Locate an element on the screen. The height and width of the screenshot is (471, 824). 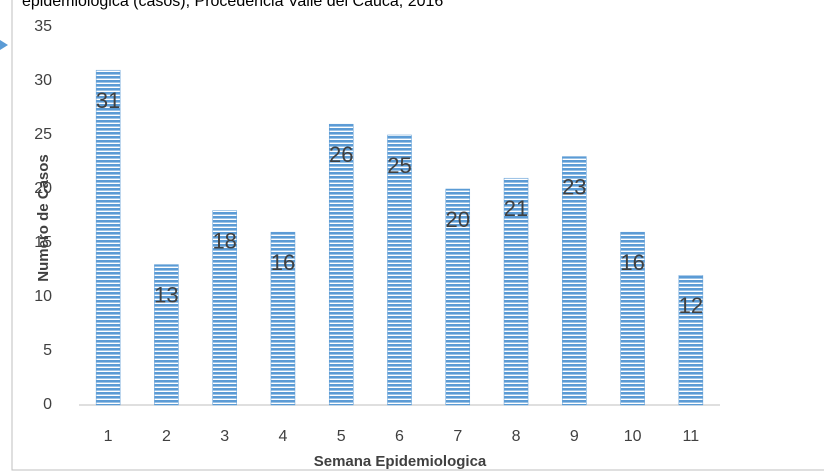
x-tick-label: 4 is located at coordinates (283, 436).